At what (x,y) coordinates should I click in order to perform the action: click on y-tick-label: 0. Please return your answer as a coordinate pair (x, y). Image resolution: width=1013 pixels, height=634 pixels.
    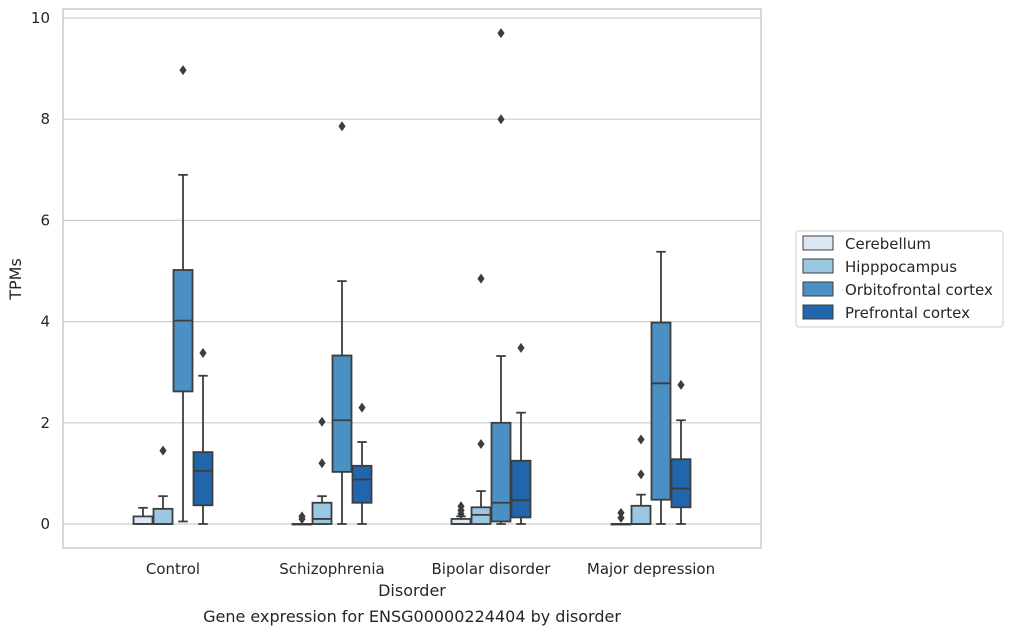
    Looking at the image, I should click on (45, 524).